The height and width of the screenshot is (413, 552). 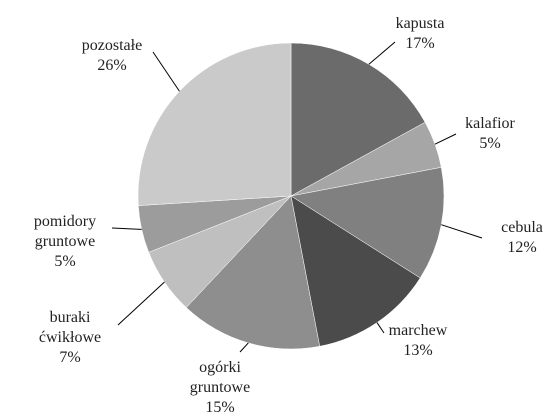 I want to click on category-label: buraki, so click(x=70, y=317).